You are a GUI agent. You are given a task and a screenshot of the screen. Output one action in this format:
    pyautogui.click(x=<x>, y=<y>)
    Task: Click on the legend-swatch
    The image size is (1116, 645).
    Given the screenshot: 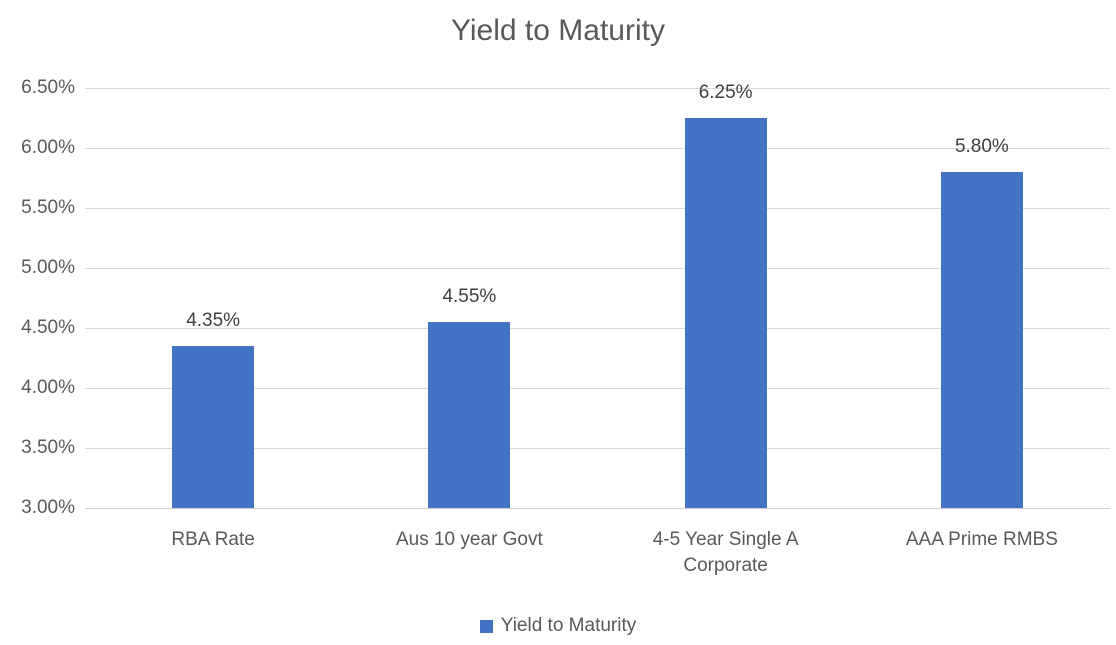 What is the action you would take?
    pyautogui.click(x=486, y=626)
    